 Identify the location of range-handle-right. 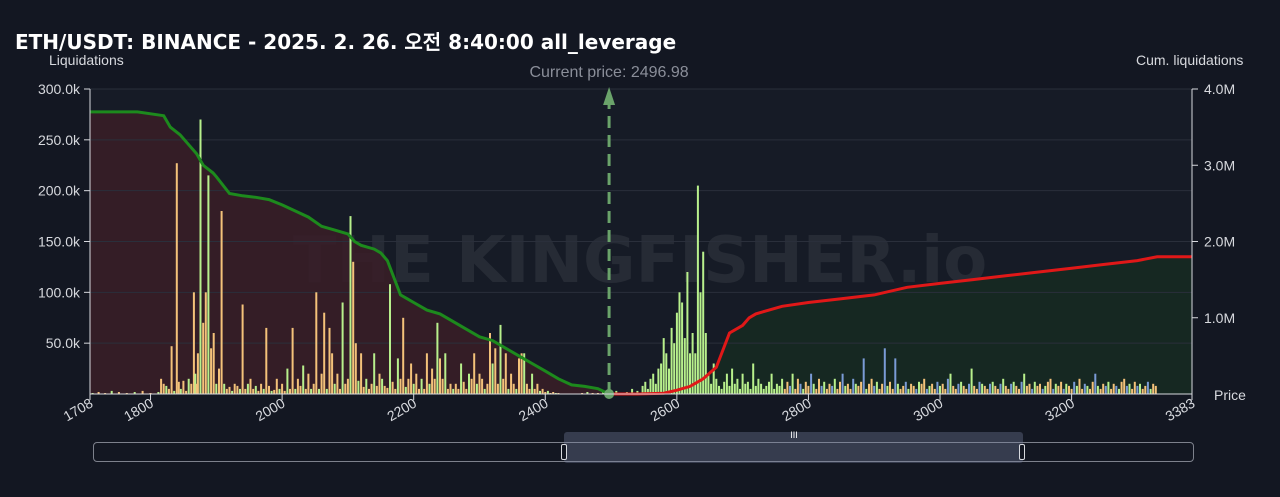
(1022, 452).